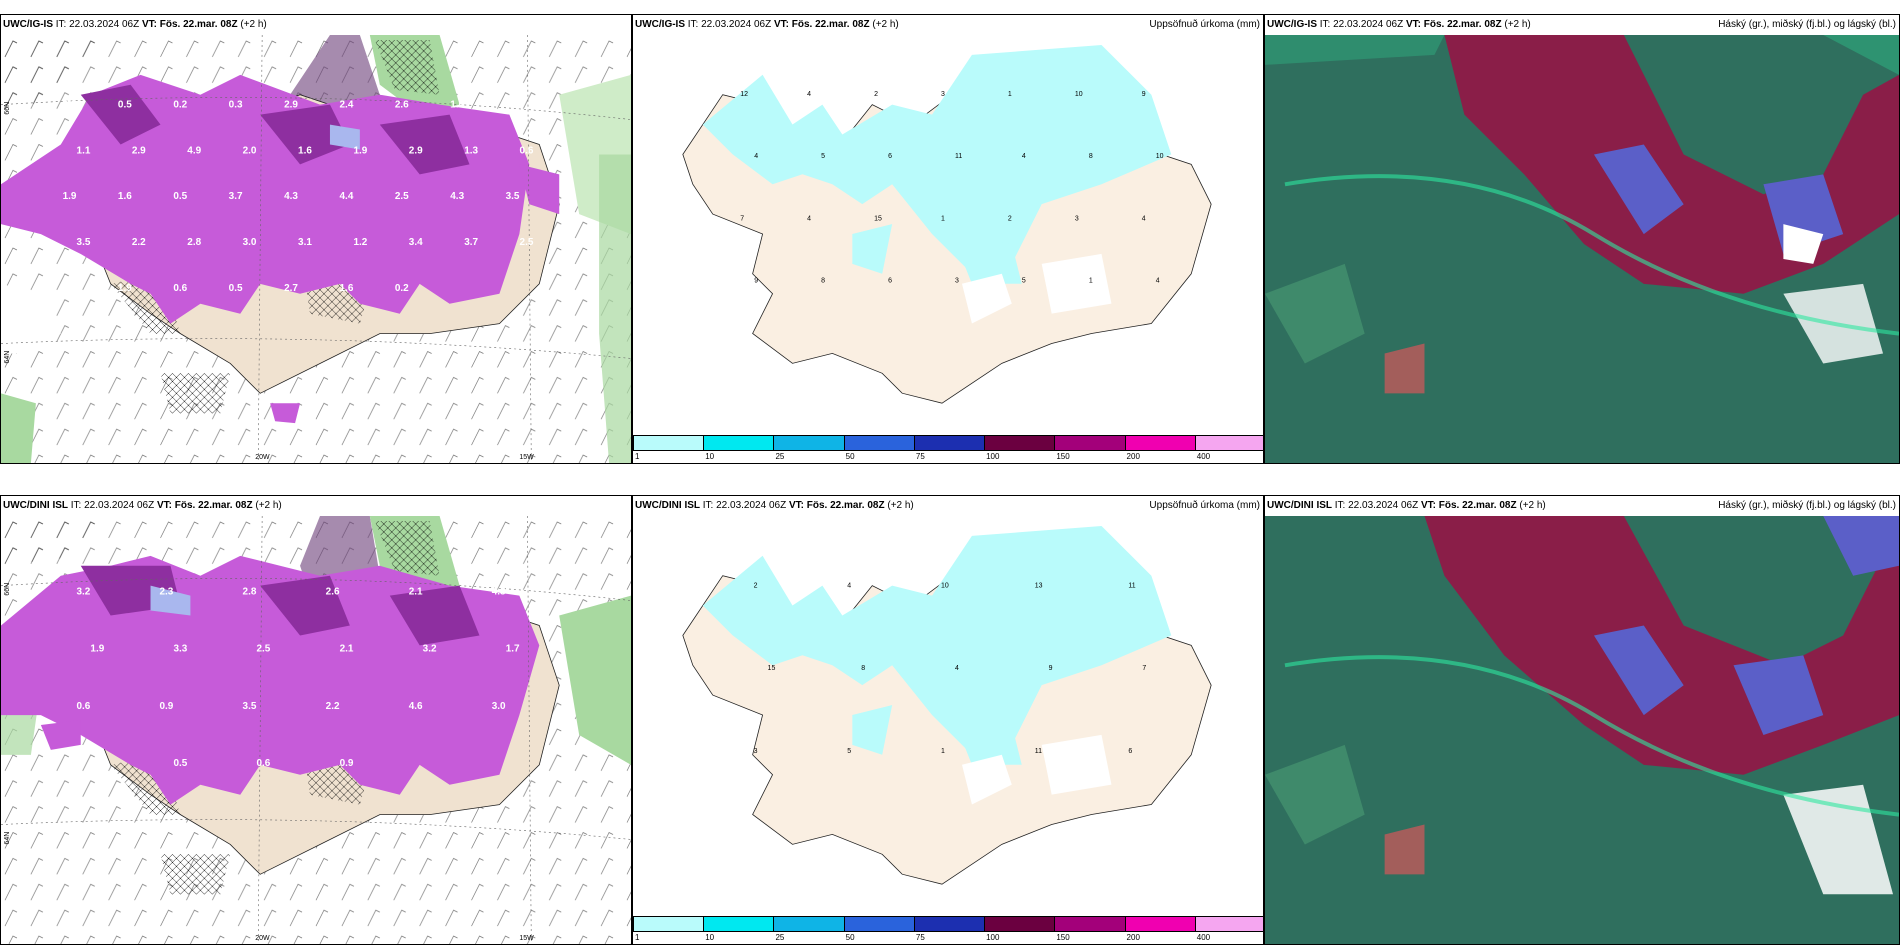  I want to click on value-label: 3.0, so click(499, 706).